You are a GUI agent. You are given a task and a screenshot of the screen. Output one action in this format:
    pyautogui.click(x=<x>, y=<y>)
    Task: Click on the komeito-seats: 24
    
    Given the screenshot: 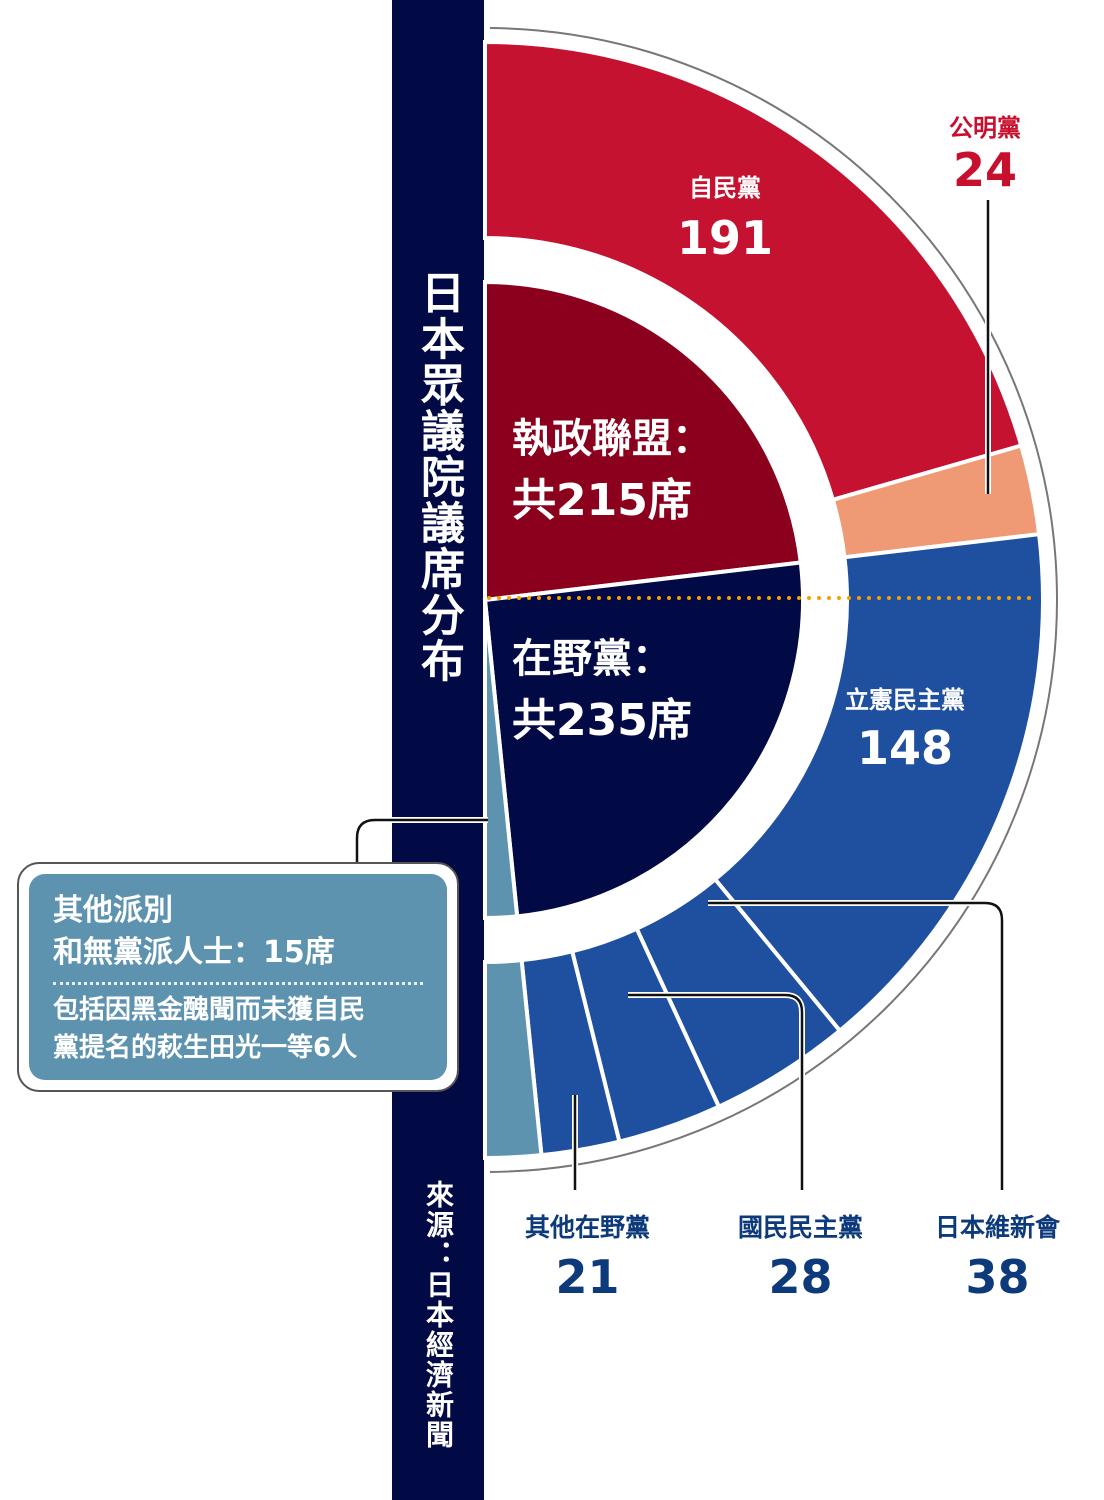 What is the action you would take?
    pyautogui.click(x=984, y=170)
    